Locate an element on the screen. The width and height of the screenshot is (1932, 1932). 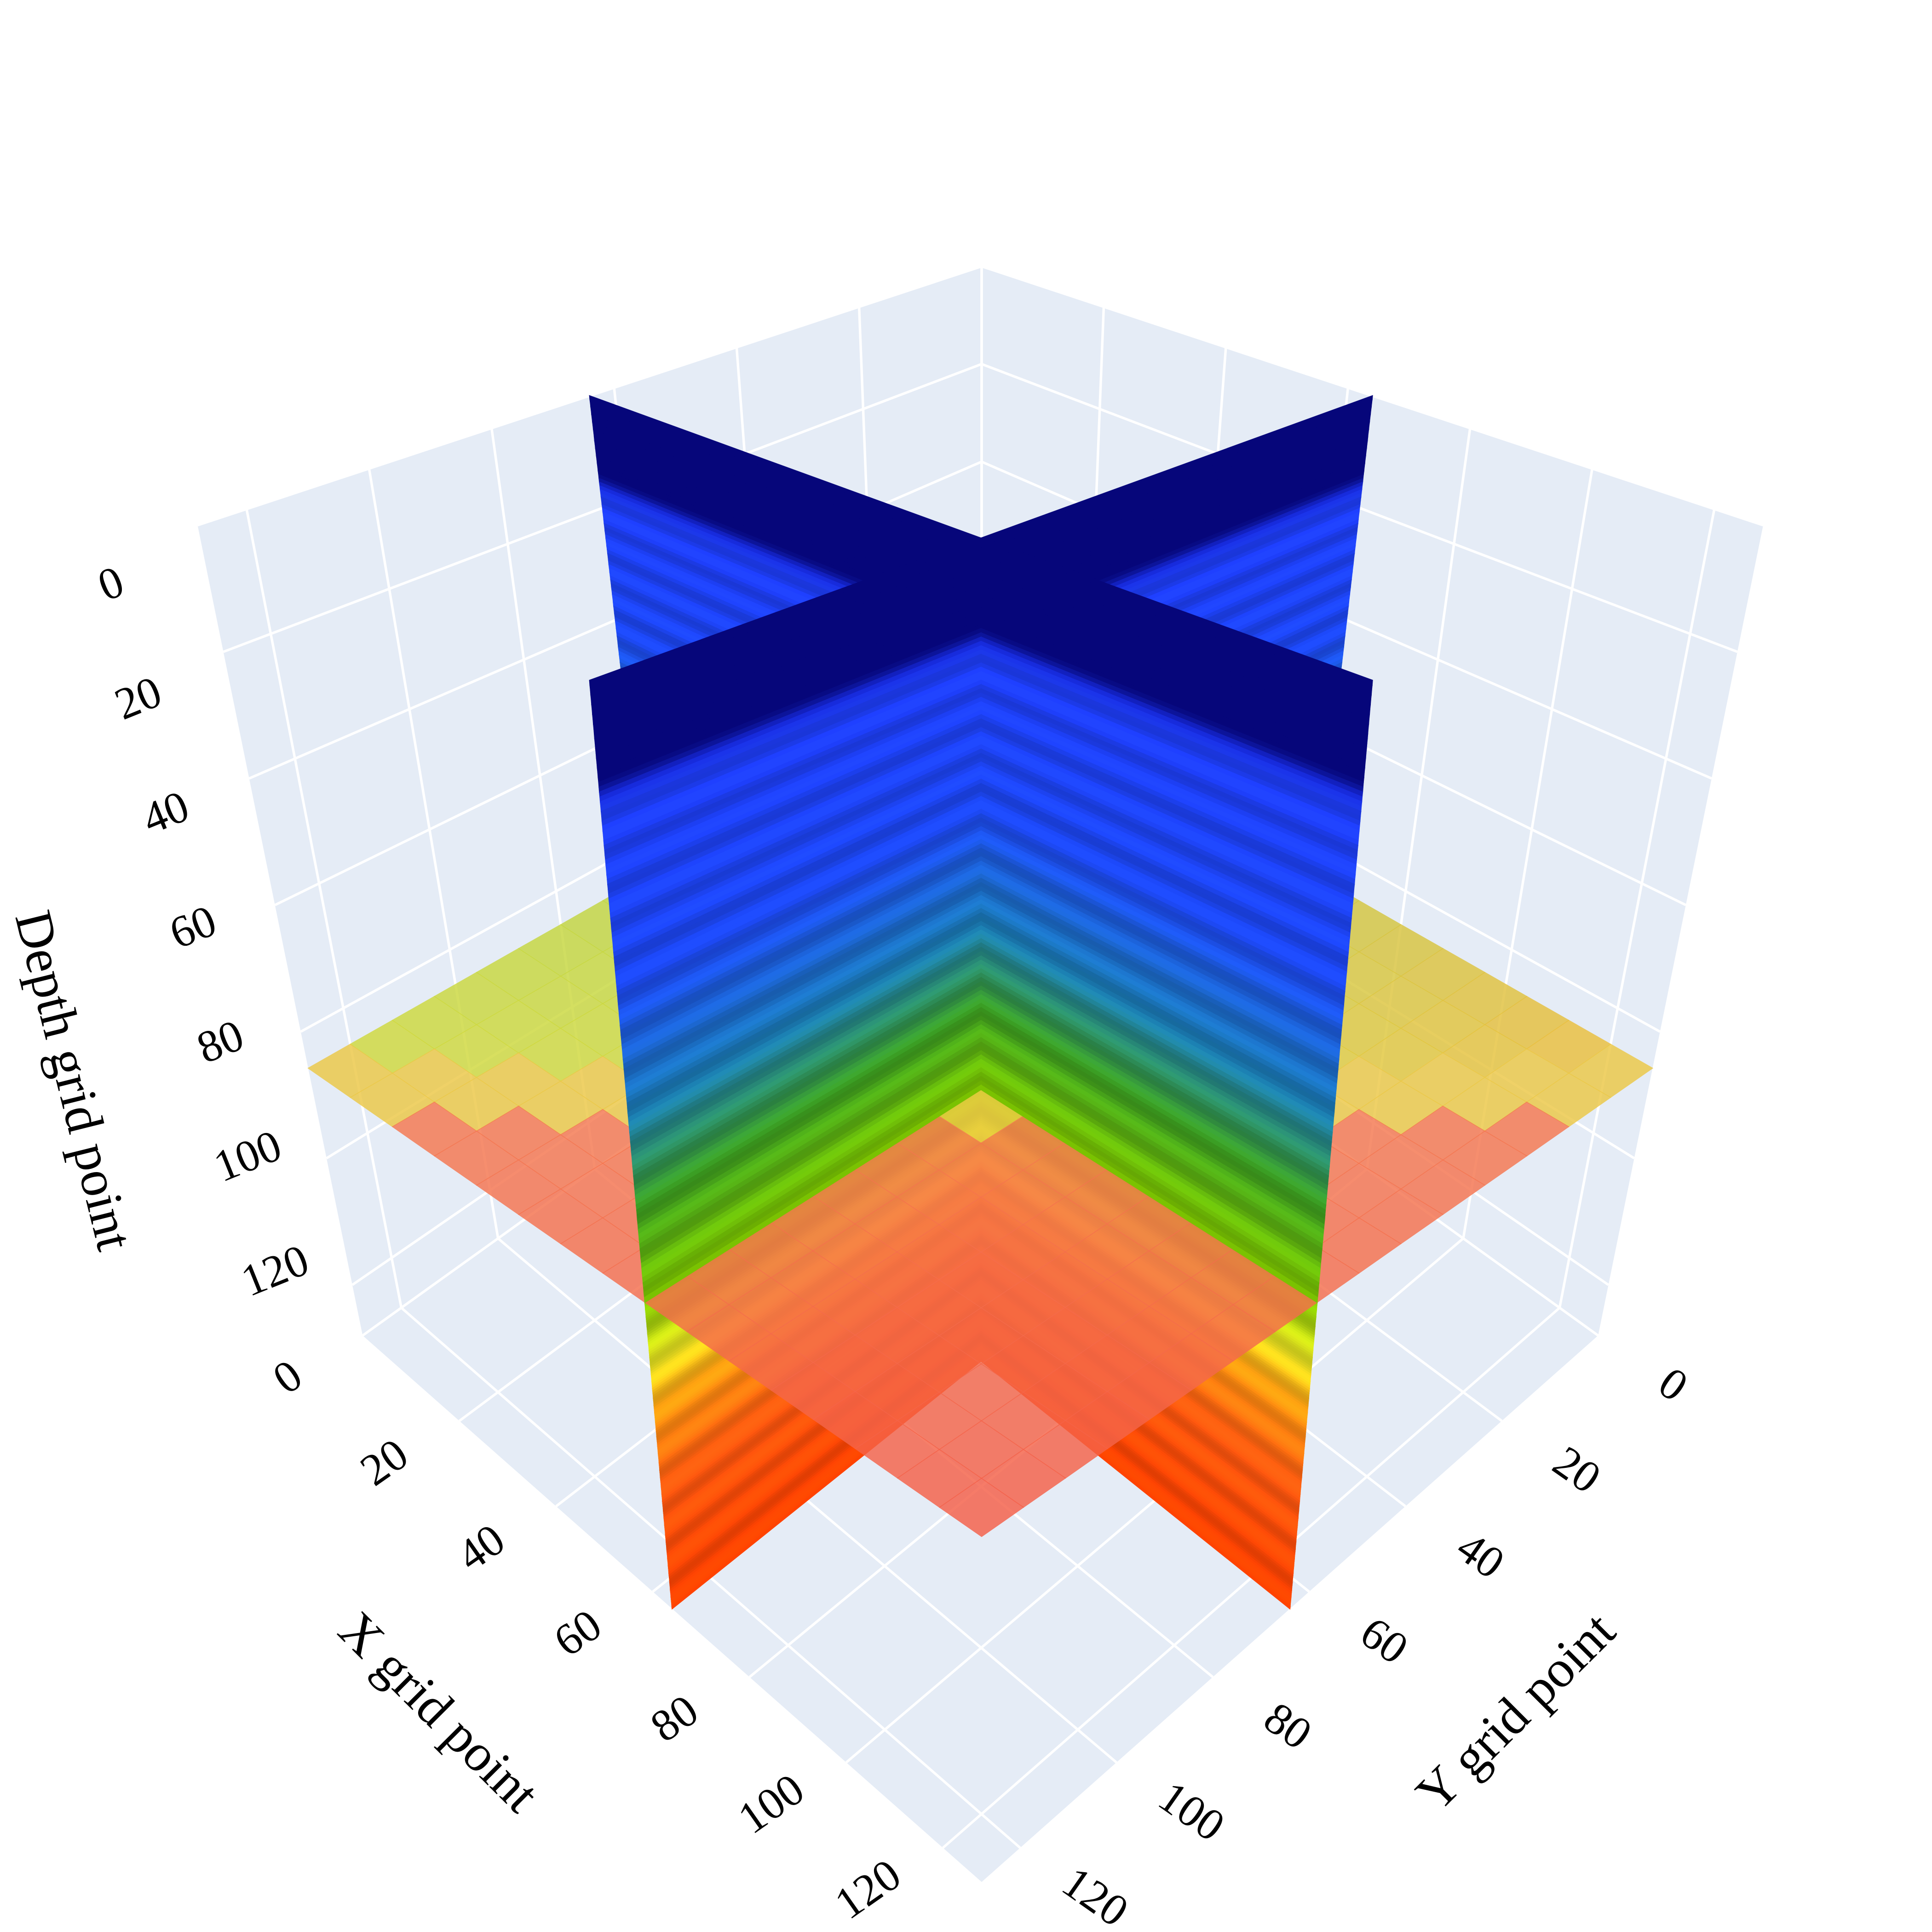
x-tick-label: 40 is located at coordinates (481, 1547).